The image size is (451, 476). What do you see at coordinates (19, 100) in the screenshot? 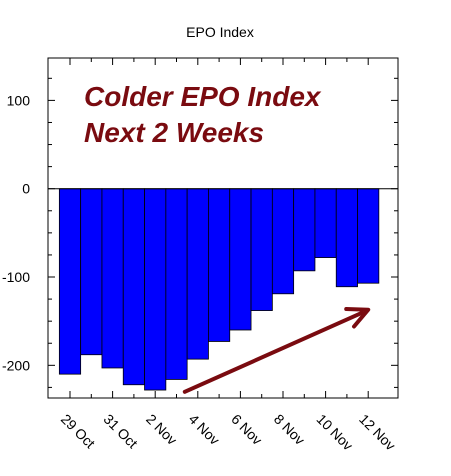
I see `ytick-label: 100` at bounding box center [19, 100].